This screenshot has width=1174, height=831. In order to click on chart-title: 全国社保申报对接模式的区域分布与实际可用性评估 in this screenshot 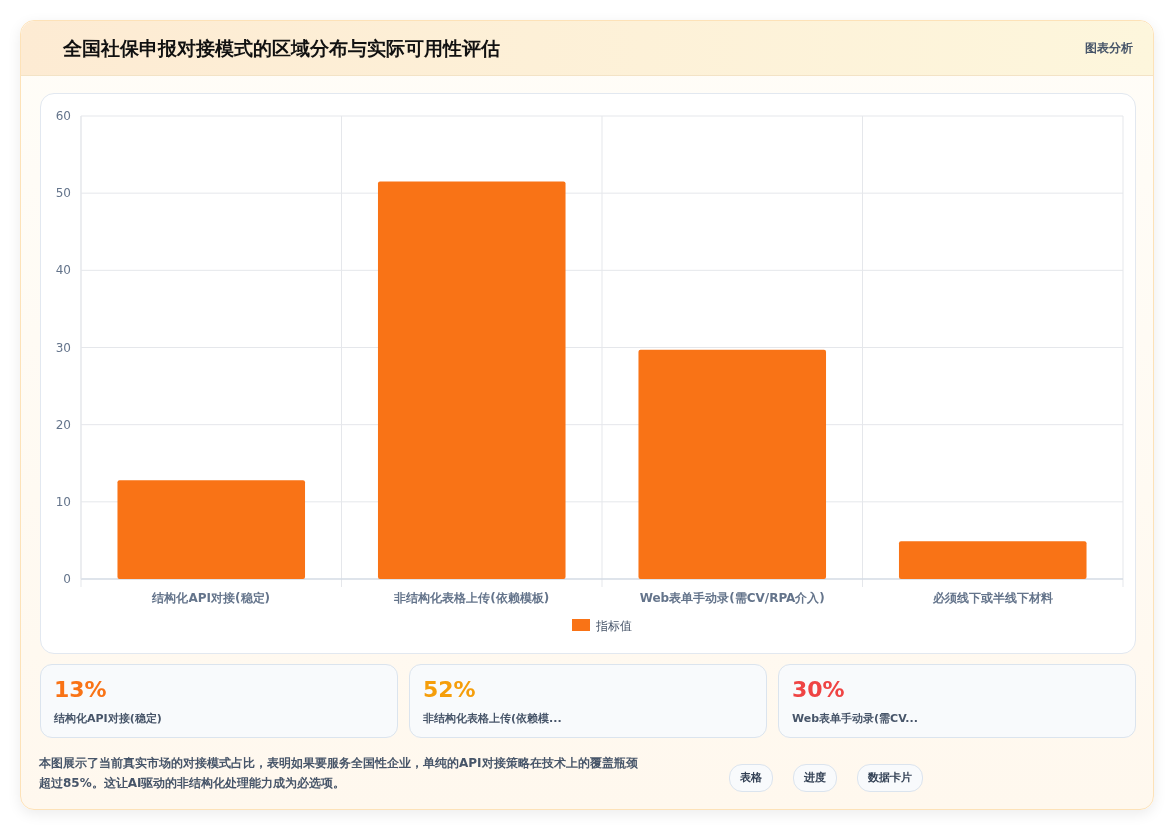, I will do `click(281, 48)`.